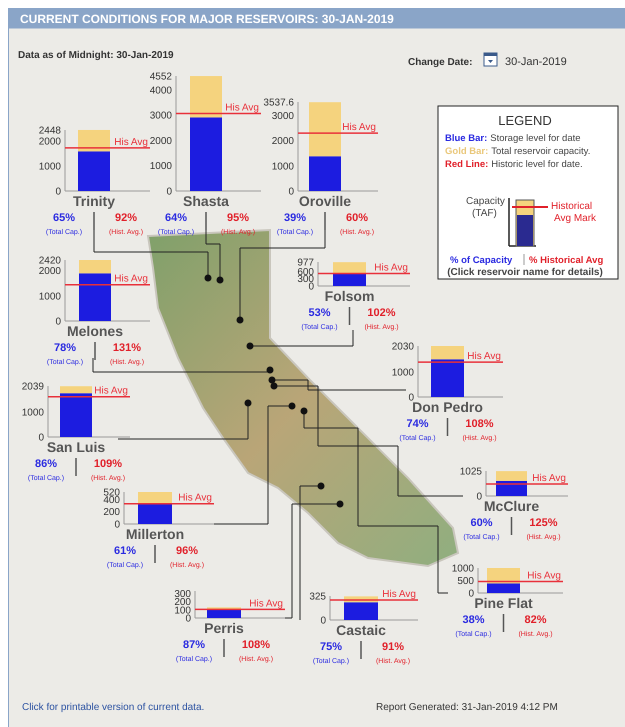 The height and width of the screenshot is (727, 625). I want to click on text: Click for printable version of current data., so click(113, 707).